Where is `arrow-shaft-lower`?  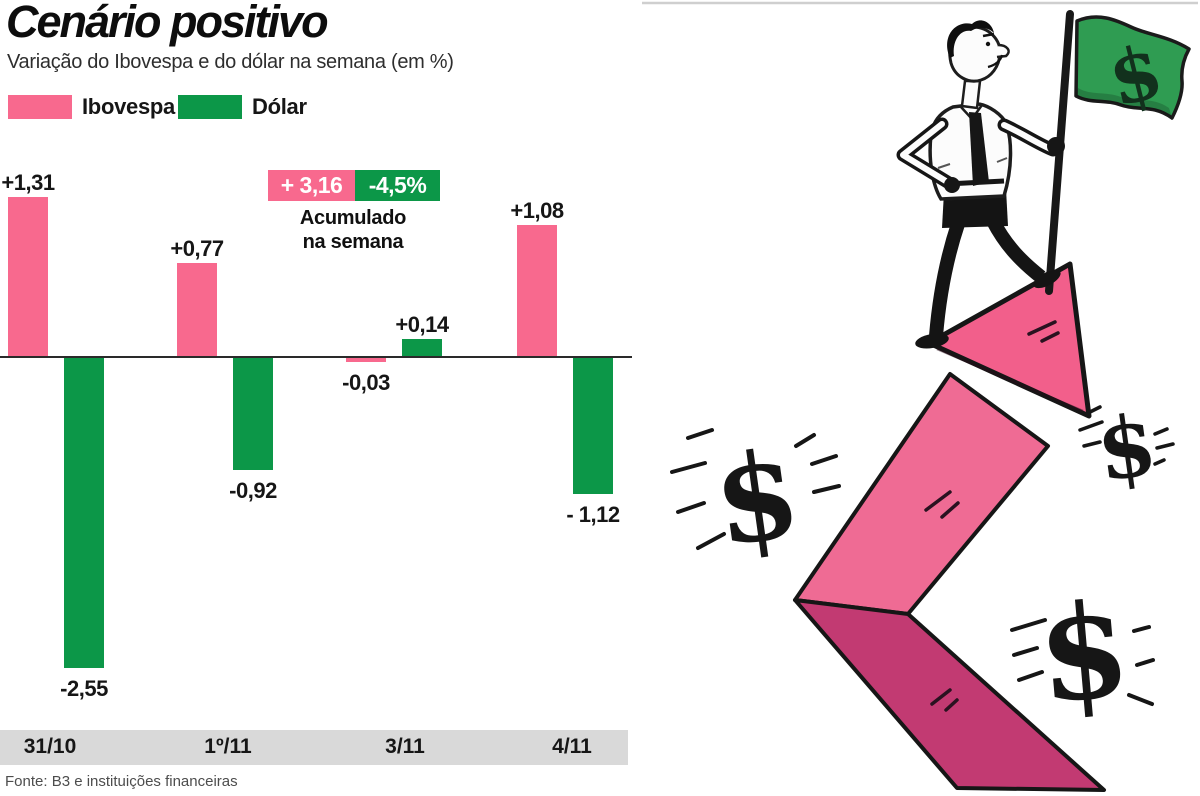
arrow-shaft-lower is located at coordinates (949, 695).